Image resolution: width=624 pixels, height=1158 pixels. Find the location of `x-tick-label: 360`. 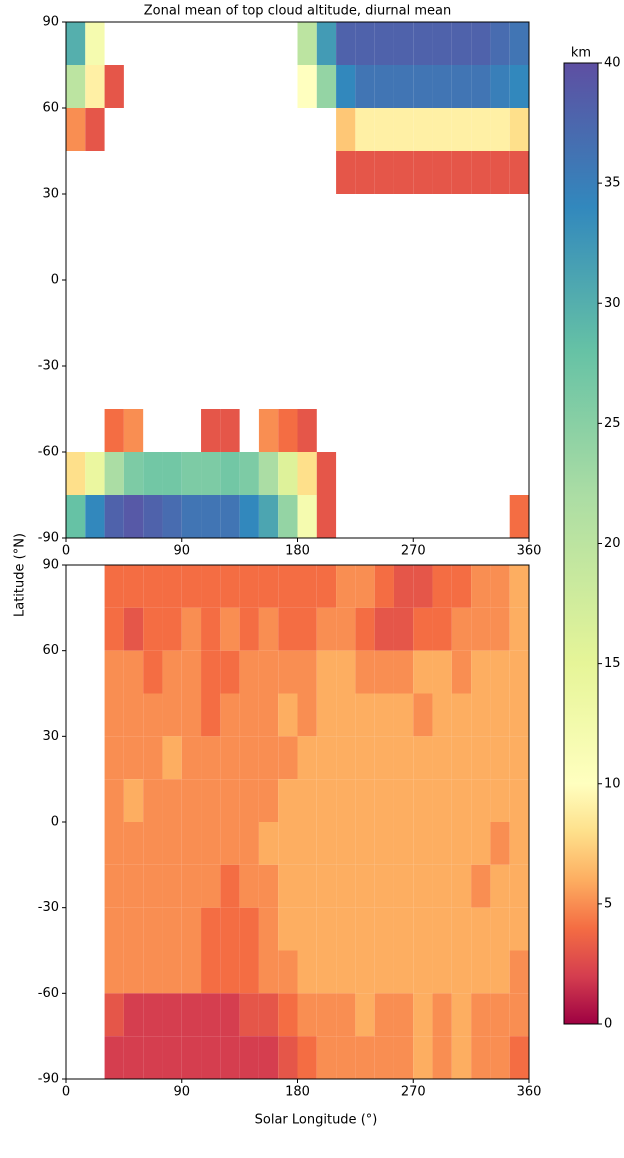

x-tick-label: 360 is located at coordinates (529, 1092).